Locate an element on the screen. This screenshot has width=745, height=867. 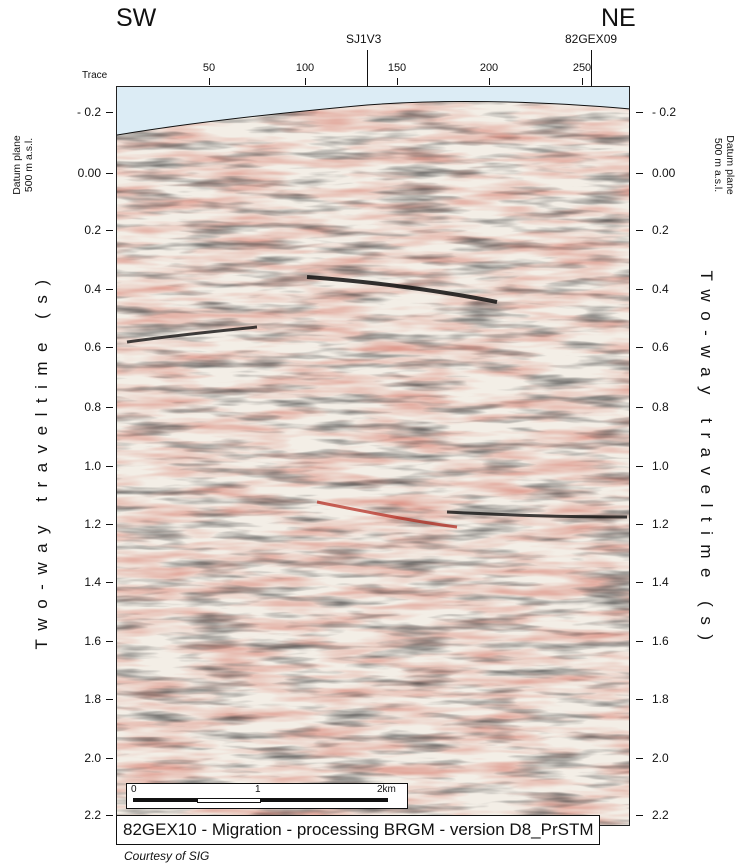
trace-tick-label: 150 is located at coordinates (397, 68).